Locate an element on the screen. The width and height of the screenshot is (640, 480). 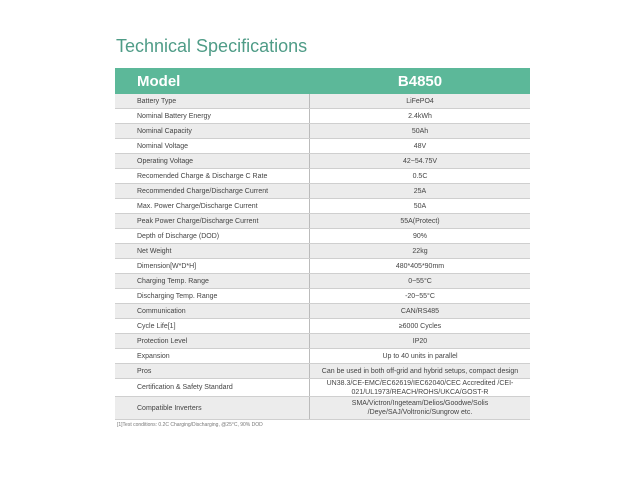
table-row: Recommended Charge/Discharge Current 25A is located at coordinates (322, 191).